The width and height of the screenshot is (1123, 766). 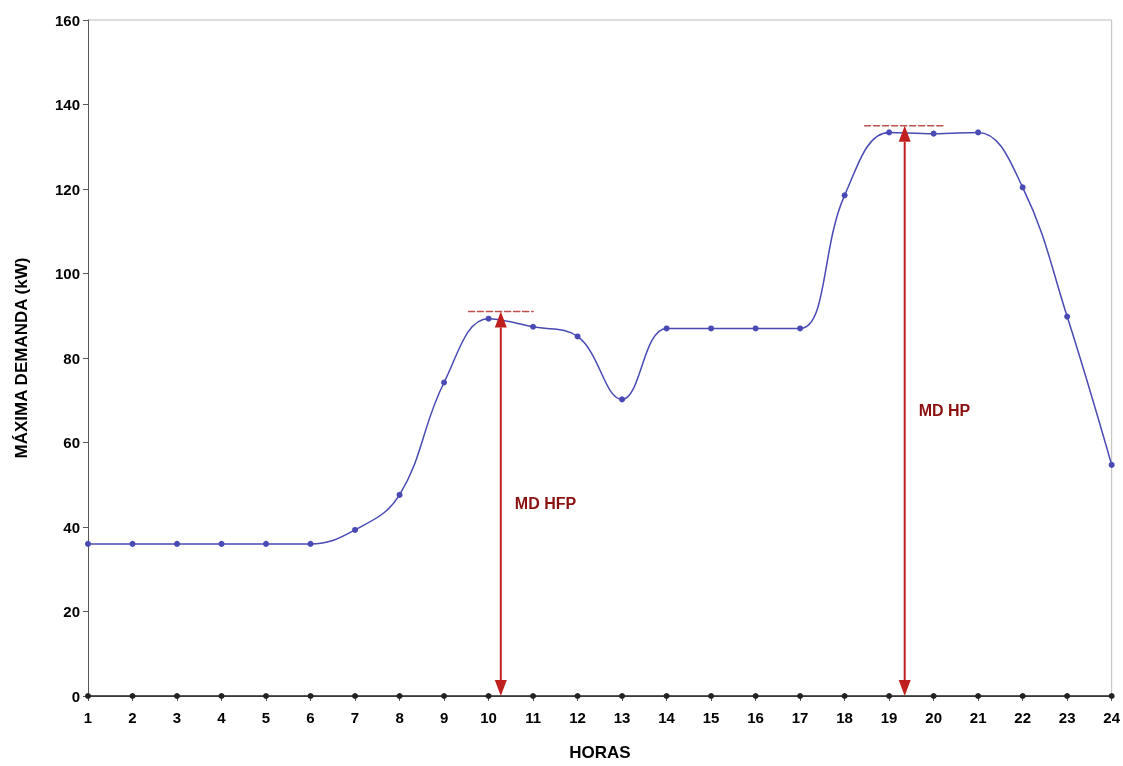 What do you see at coordinates (67, 273) in the screenshot?
I see `y-tick-label: 100` at bounding box center [67, 273].